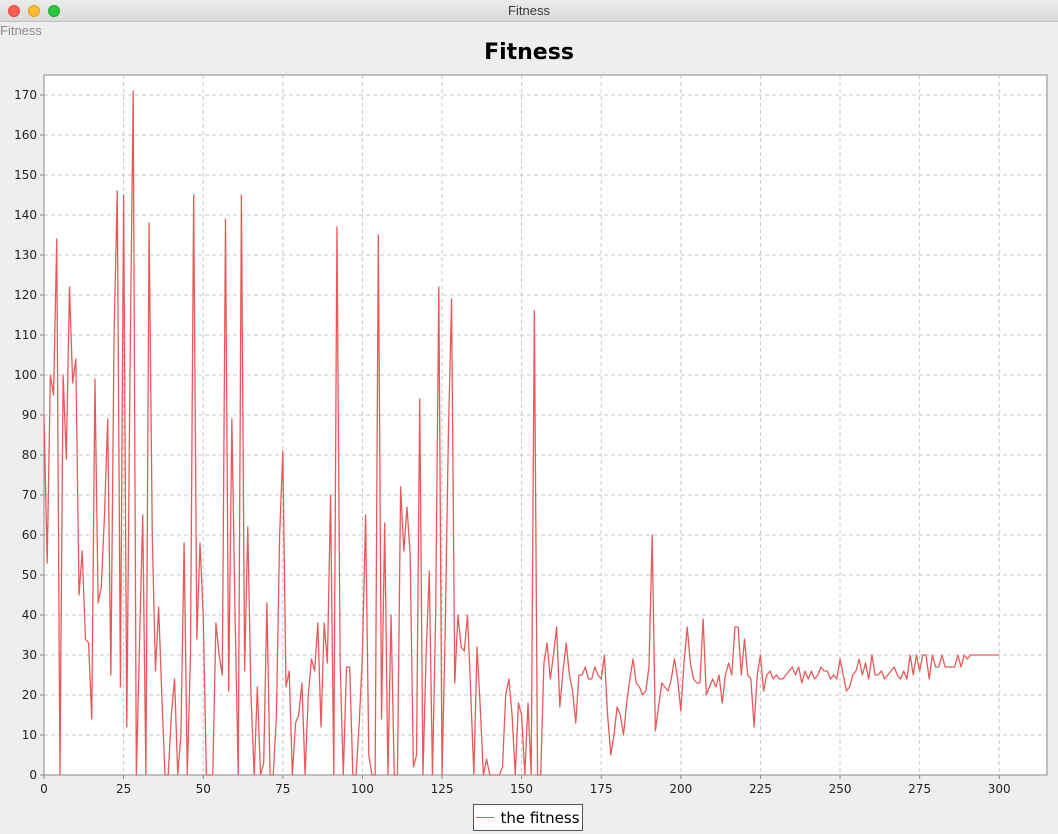 The width and height of the screenshot is (1058, 834). What do you see at coordinates (25, 95) in the screenshot?
I see `y-tick-label: 170` at bounding box center [25, 95].